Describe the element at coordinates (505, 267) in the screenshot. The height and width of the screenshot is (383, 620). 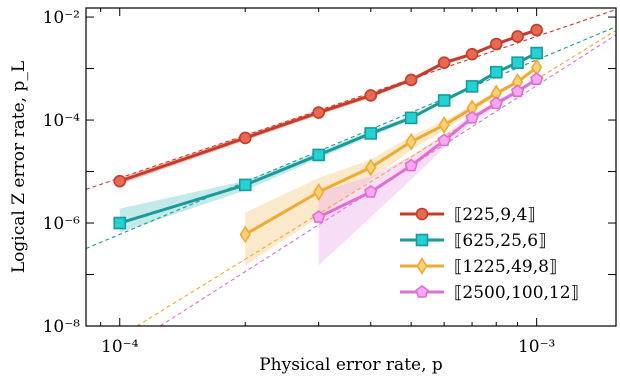
I see `legend-label: ⟦1225,49,8⟧` at that location.